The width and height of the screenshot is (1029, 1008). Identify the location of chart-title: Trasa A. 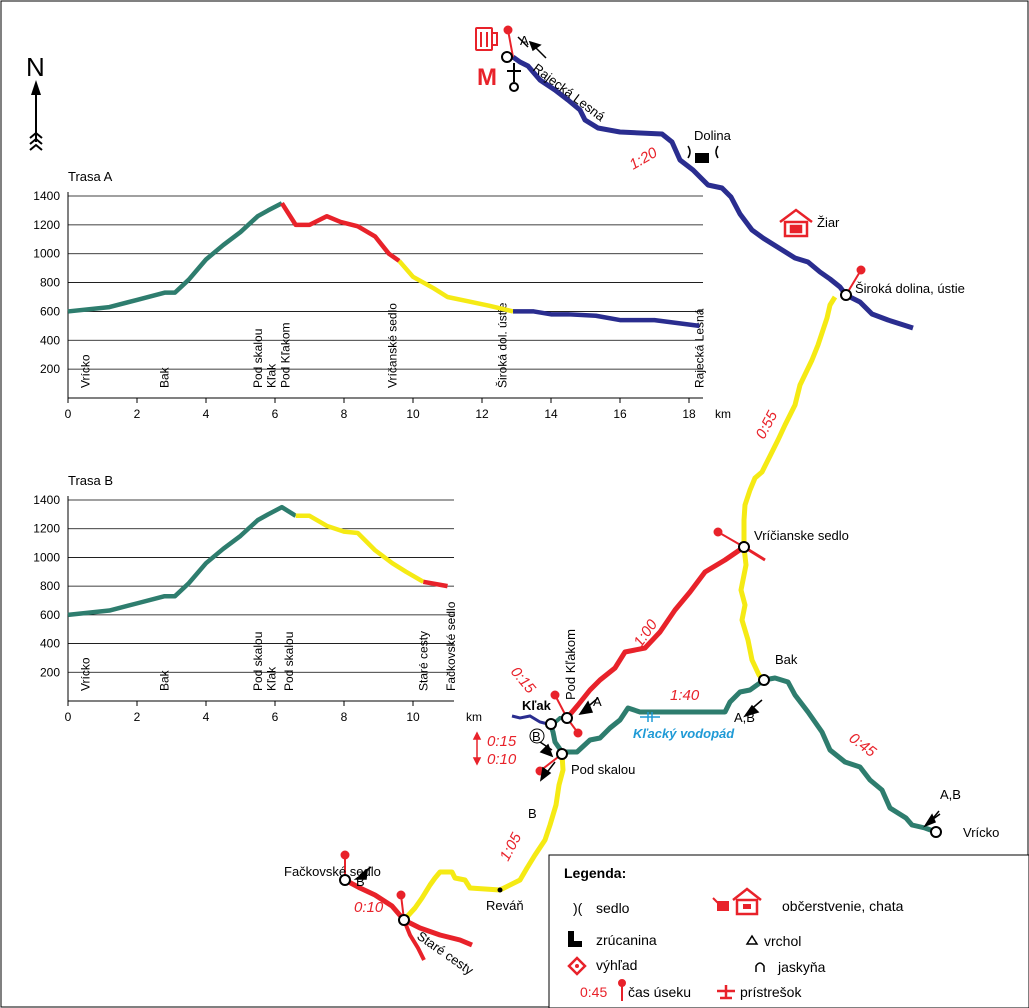
(90, 176).